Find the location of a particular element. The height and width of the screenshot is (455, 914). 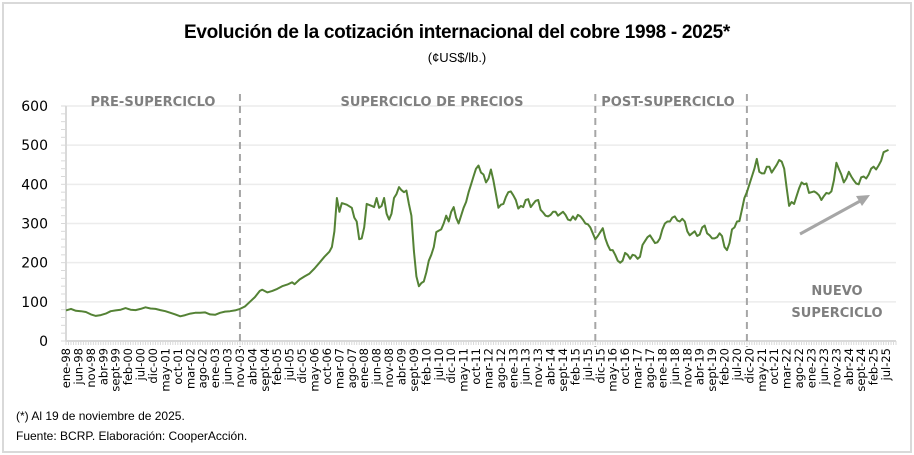

y-axis-ticks: 0 100 200 300 400 500 600 is located at coordinates (34, 224).